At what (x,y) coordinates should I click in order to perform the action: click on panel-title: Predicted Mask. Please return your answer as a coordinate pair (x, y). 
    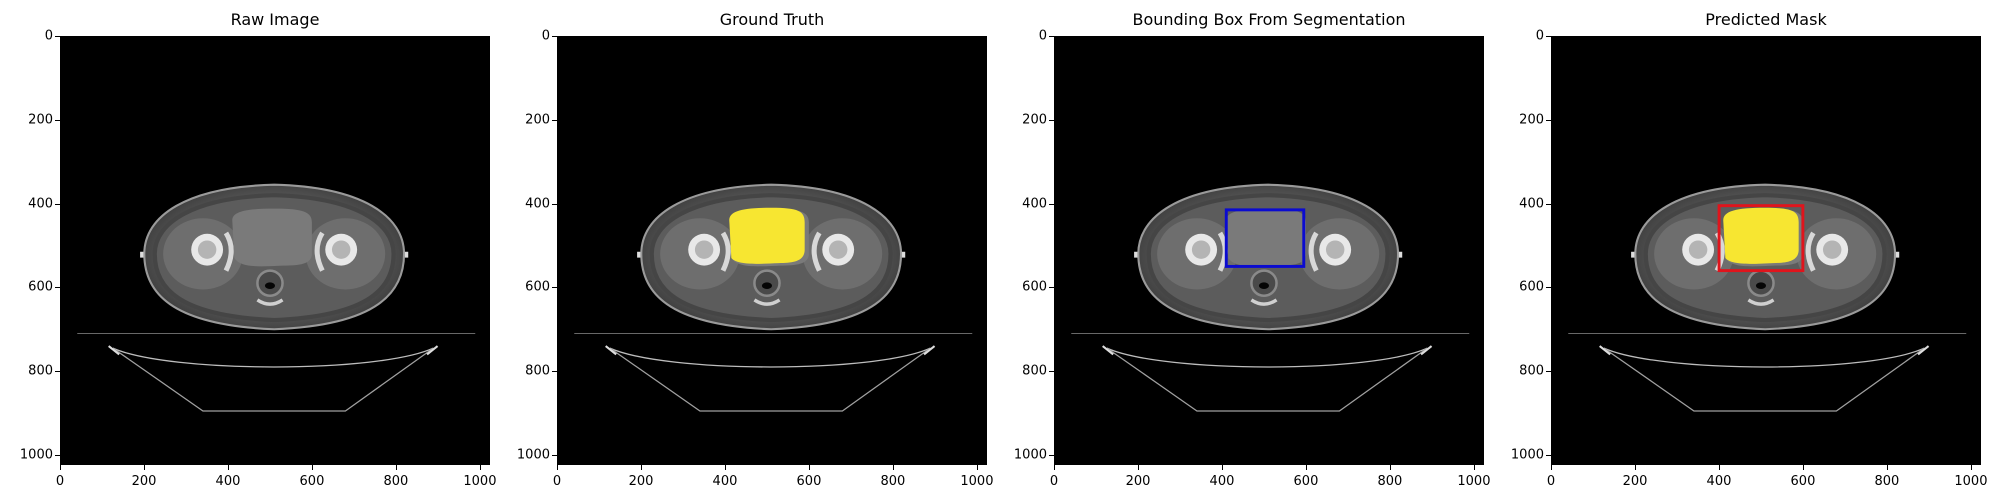
    Looking at the image, I should click on (1766, 19).